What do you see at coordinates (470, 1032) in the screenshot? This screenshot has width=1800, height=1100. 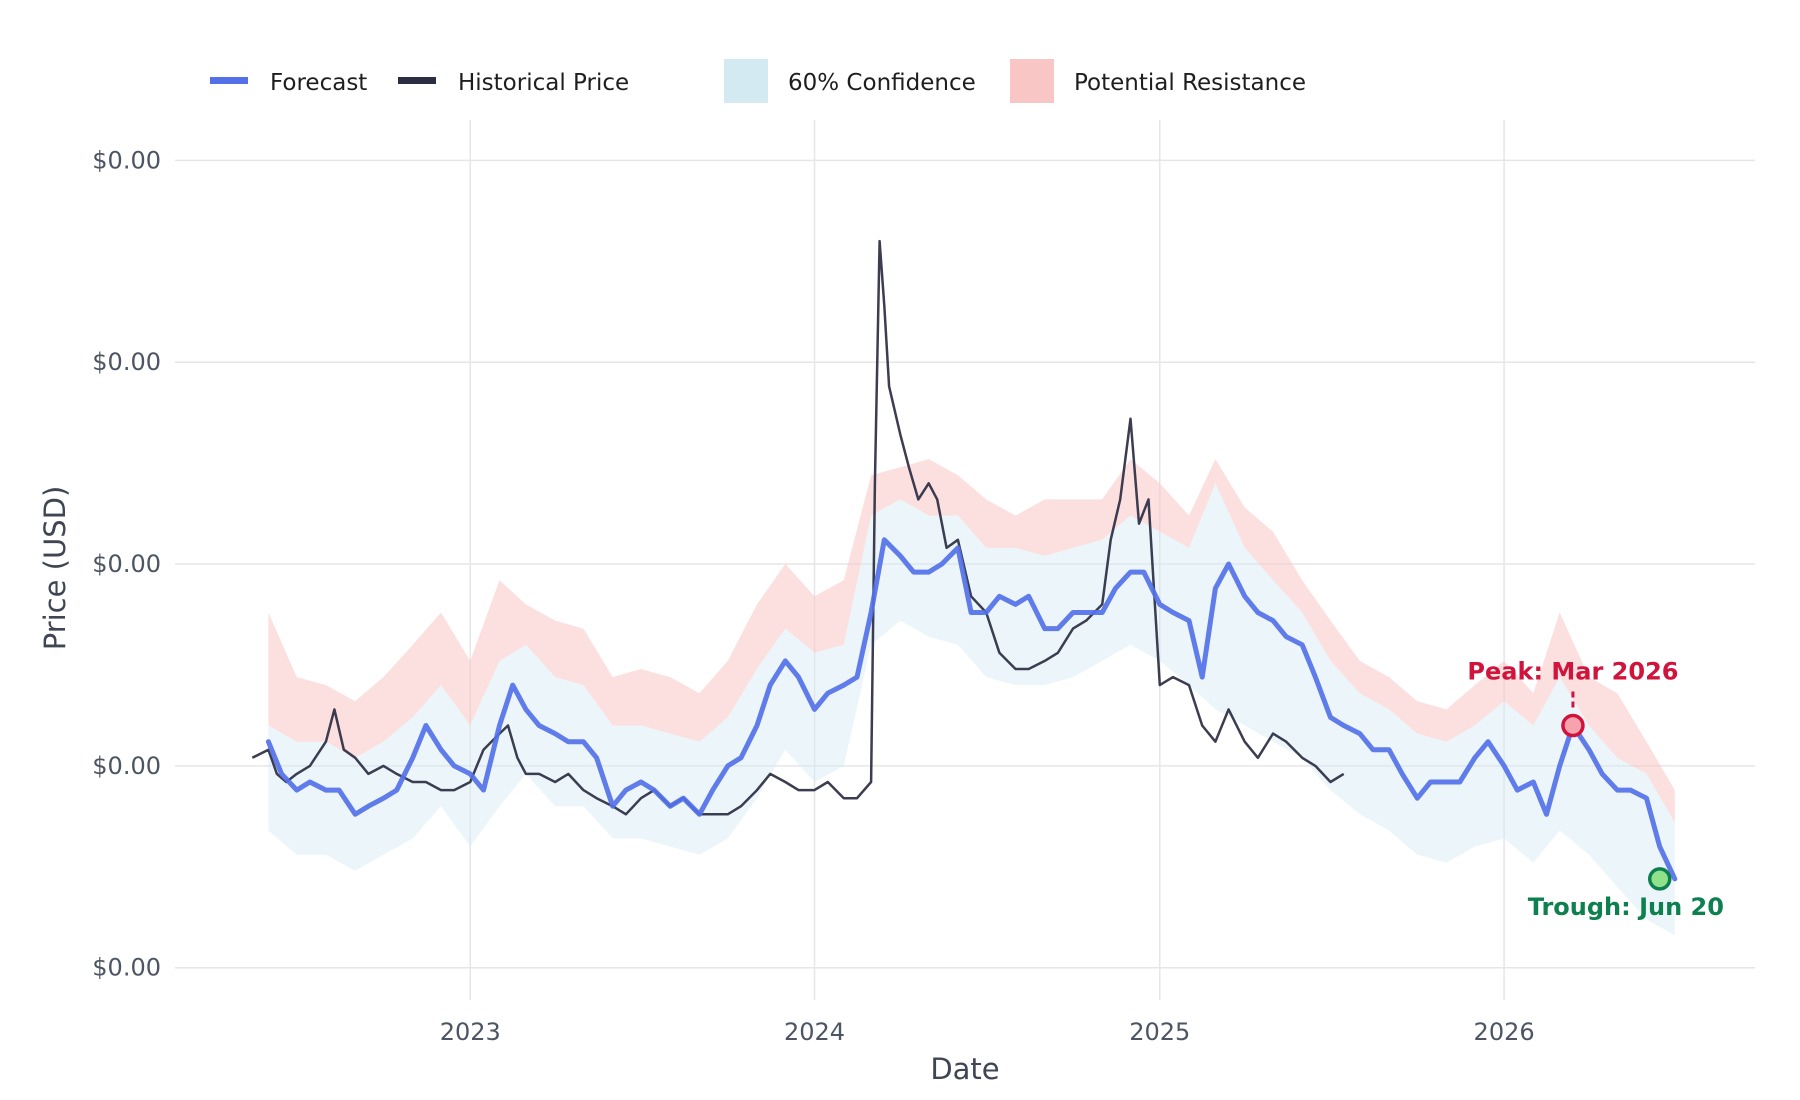 I see `x-tick-label: 2023` at bounding box center [470, 1032].